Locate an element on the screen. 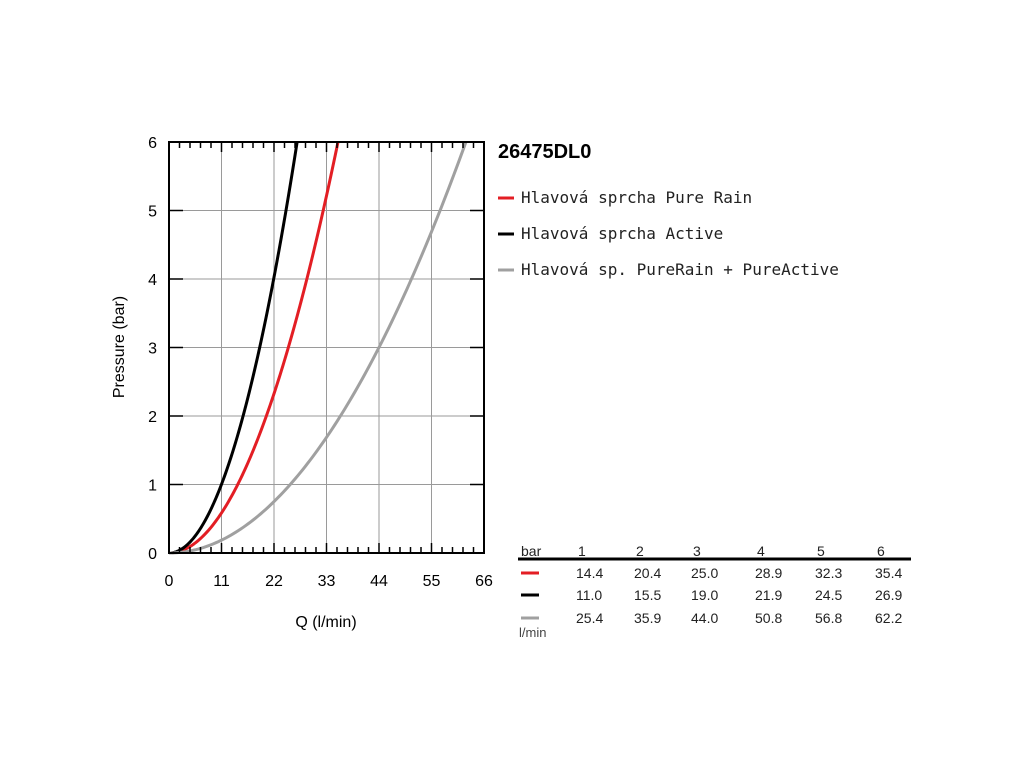  table-column-header: 3 is located at coordinates (697, 551).